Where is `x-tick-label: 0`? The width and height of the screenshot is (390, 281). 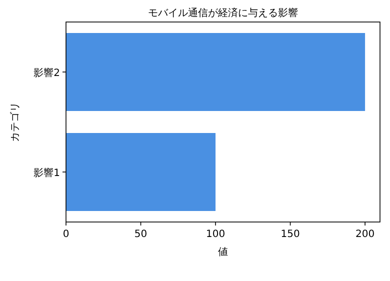
x-tick-label: 0 is located at coordinates (66, 234).